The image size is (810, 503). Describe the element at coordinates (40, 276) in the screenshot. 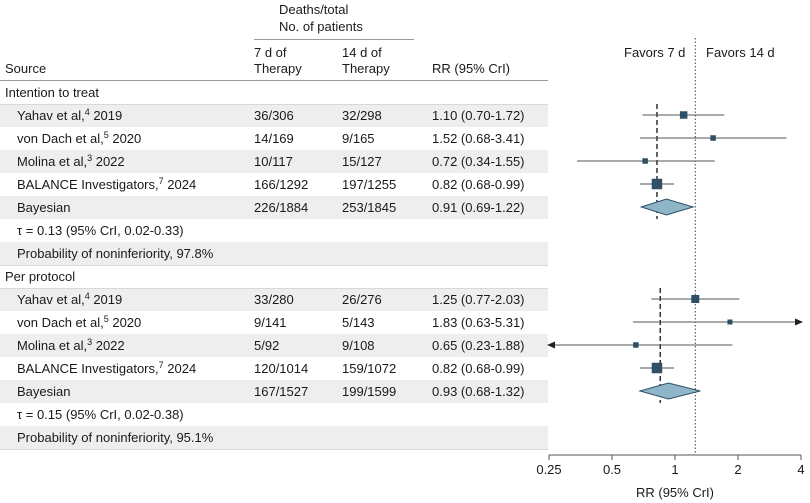

I see `section-title-pp: Per protocol` at that location.